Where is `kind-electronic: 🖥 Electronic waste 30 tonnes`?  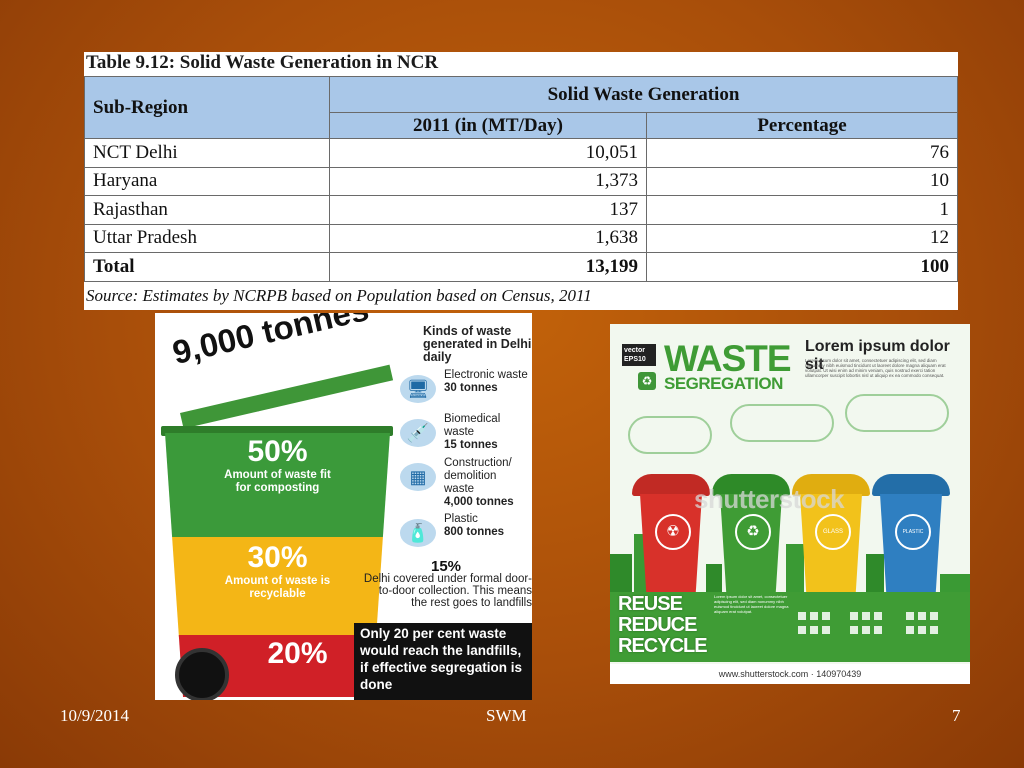 kind-electronic: 🖥 Electronic waste 30 tonnes is located at coordinates (466, 391).